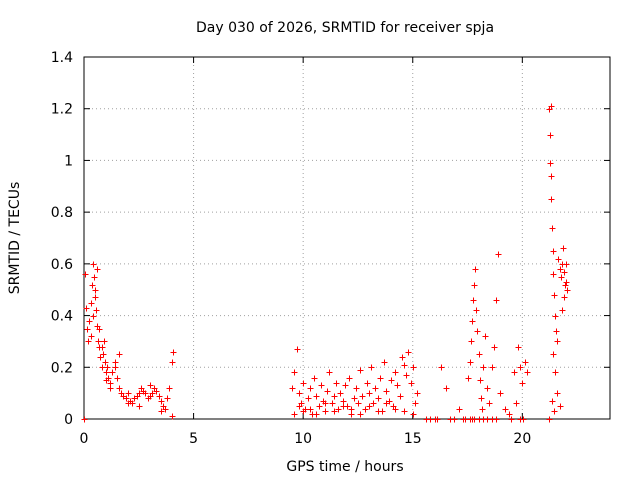  I want to click on x-tick-label: 0, so click(84, 439).